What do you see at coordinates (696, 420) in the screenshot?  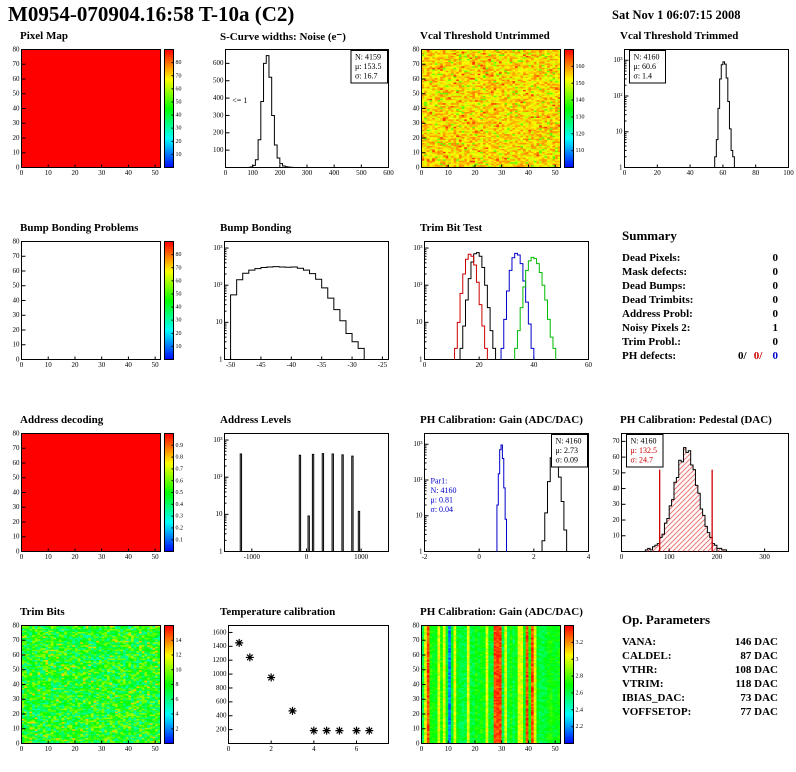 I see `chart-title: PH Calibration: Pedestal (DAC)` at bounding box center [696, 420].